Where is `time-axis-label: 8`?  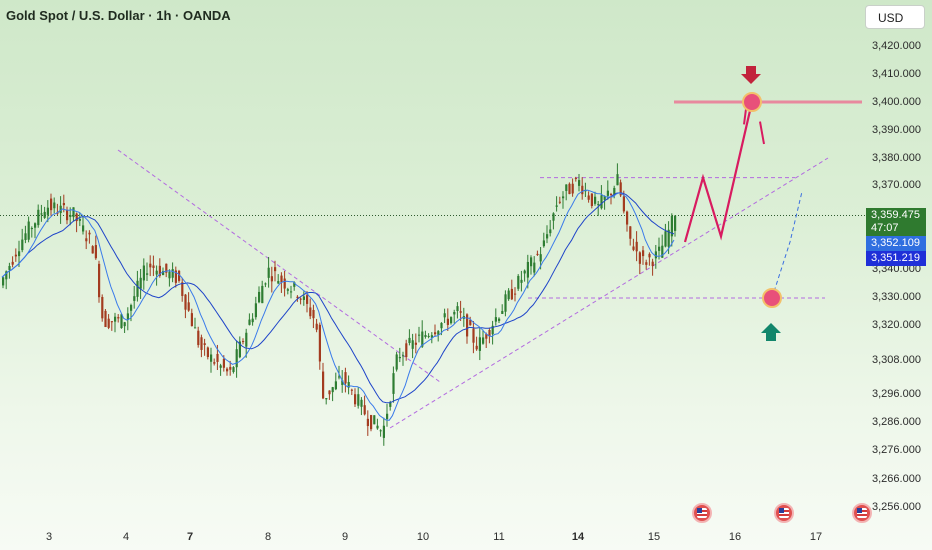
time-axis-label: 8 is located at coordinates (268, 537).